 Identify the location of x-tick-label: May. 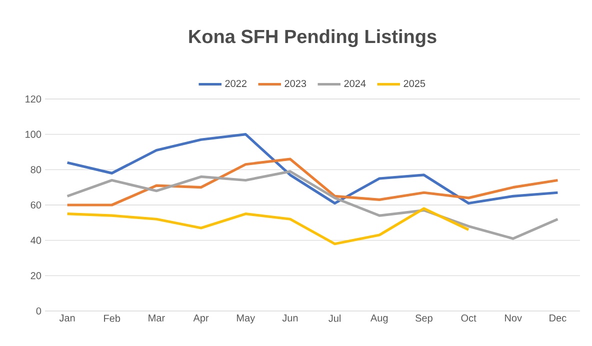
(246, 319).